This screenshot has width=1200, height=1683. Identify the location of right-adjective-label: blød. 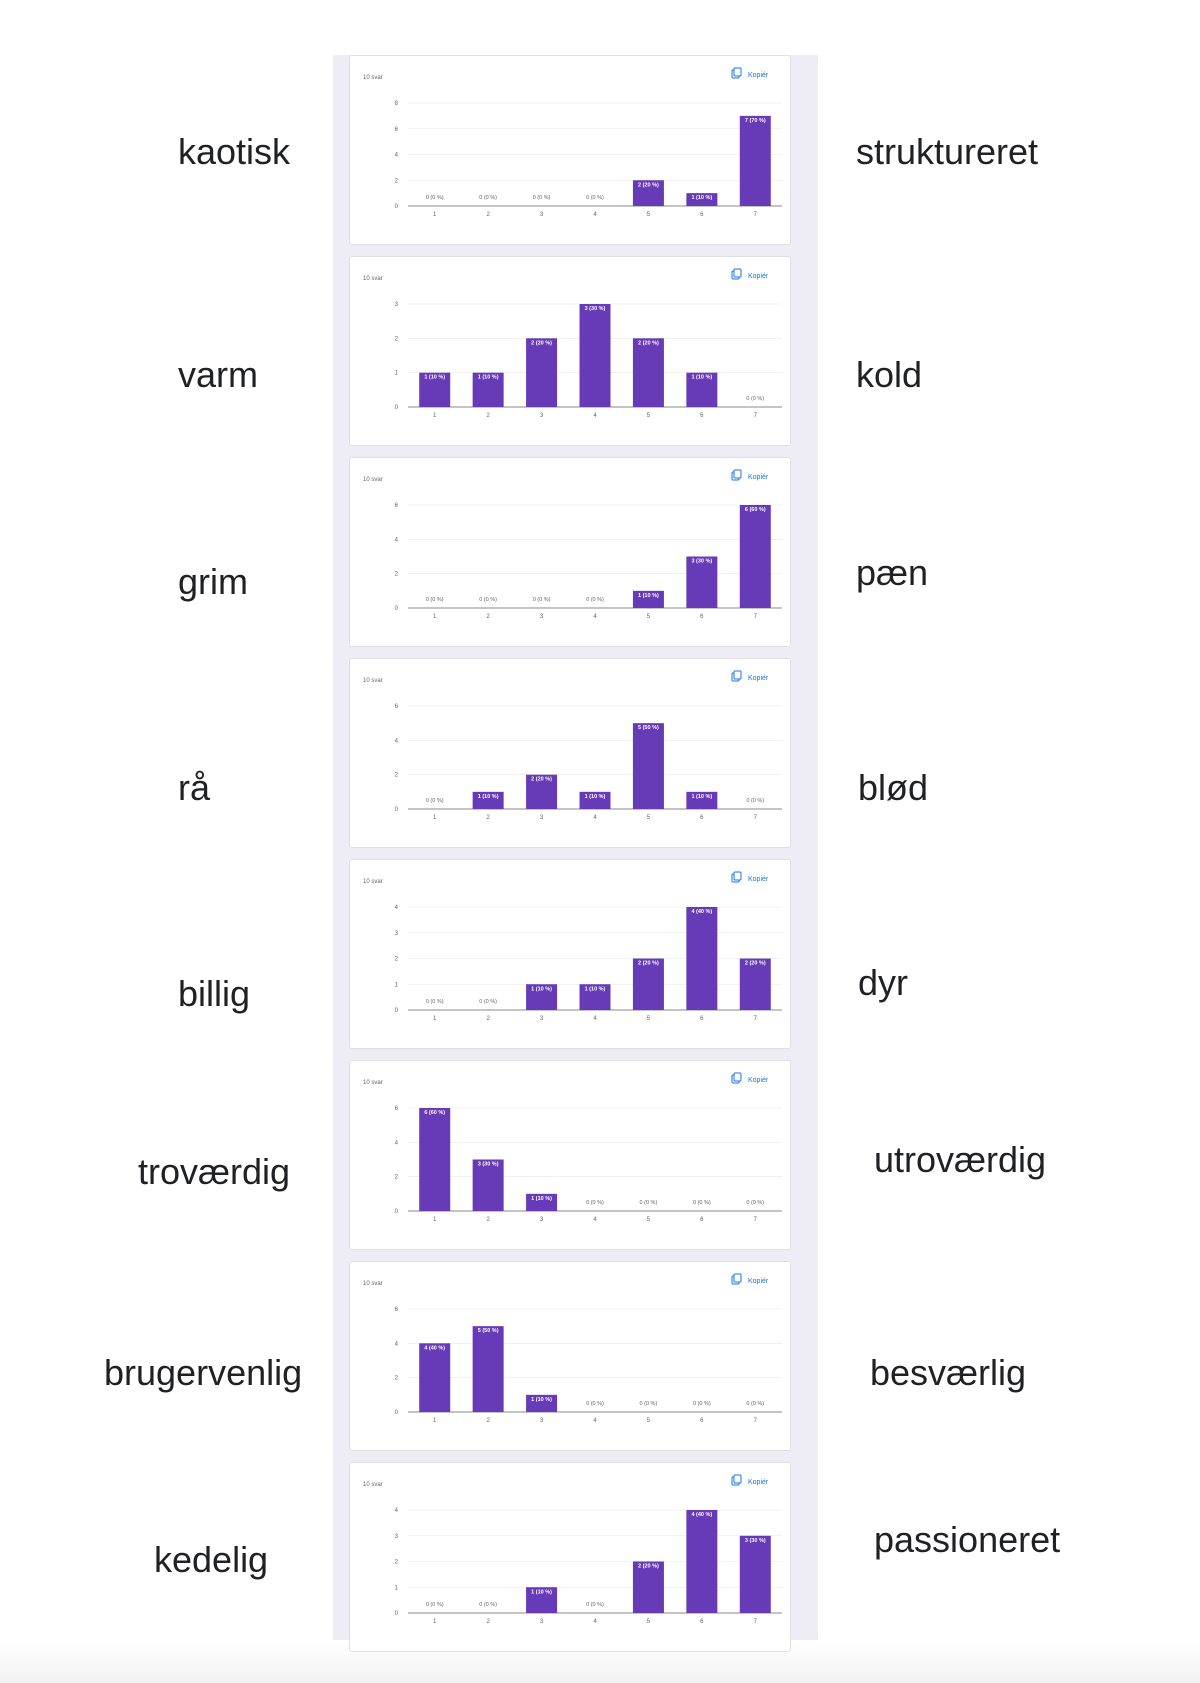
(893, 787).